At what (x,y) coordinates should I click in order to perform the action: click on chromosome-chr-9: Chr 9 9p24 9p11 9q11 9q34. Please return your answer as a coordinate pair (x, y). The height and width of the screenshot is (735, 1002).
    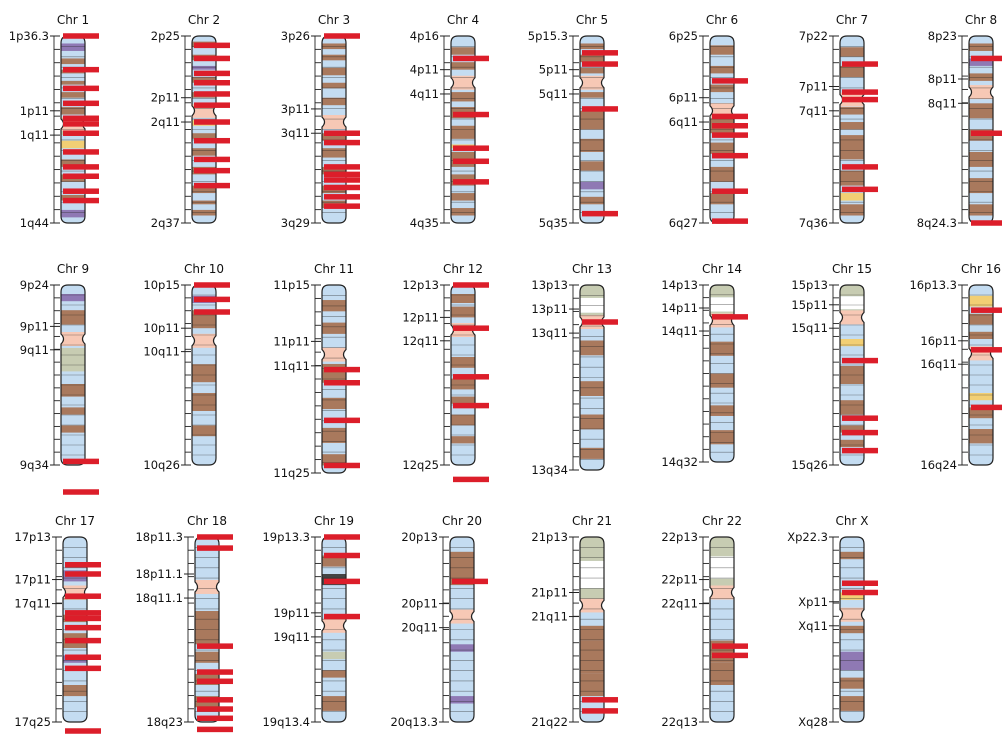
    Looking at the image, I should click on (59, 378).